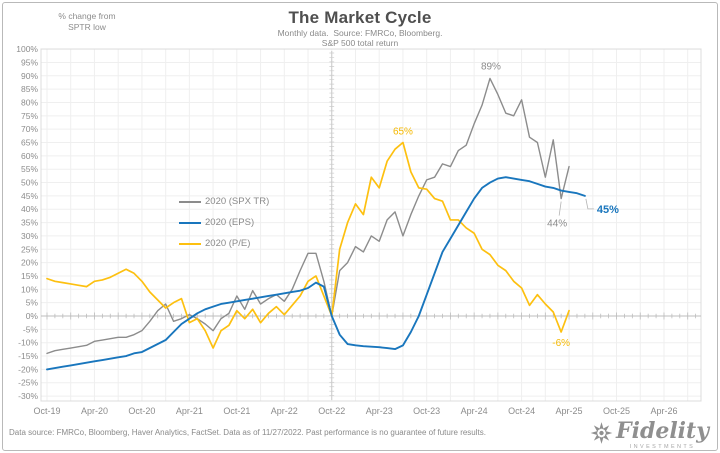 Image resolution: width=720 pixels, height=453 pixels. What do you see at coordinates (32, 316) in the screenshot?
I see `svg-text: 0%` at bounding box center [32, 316].